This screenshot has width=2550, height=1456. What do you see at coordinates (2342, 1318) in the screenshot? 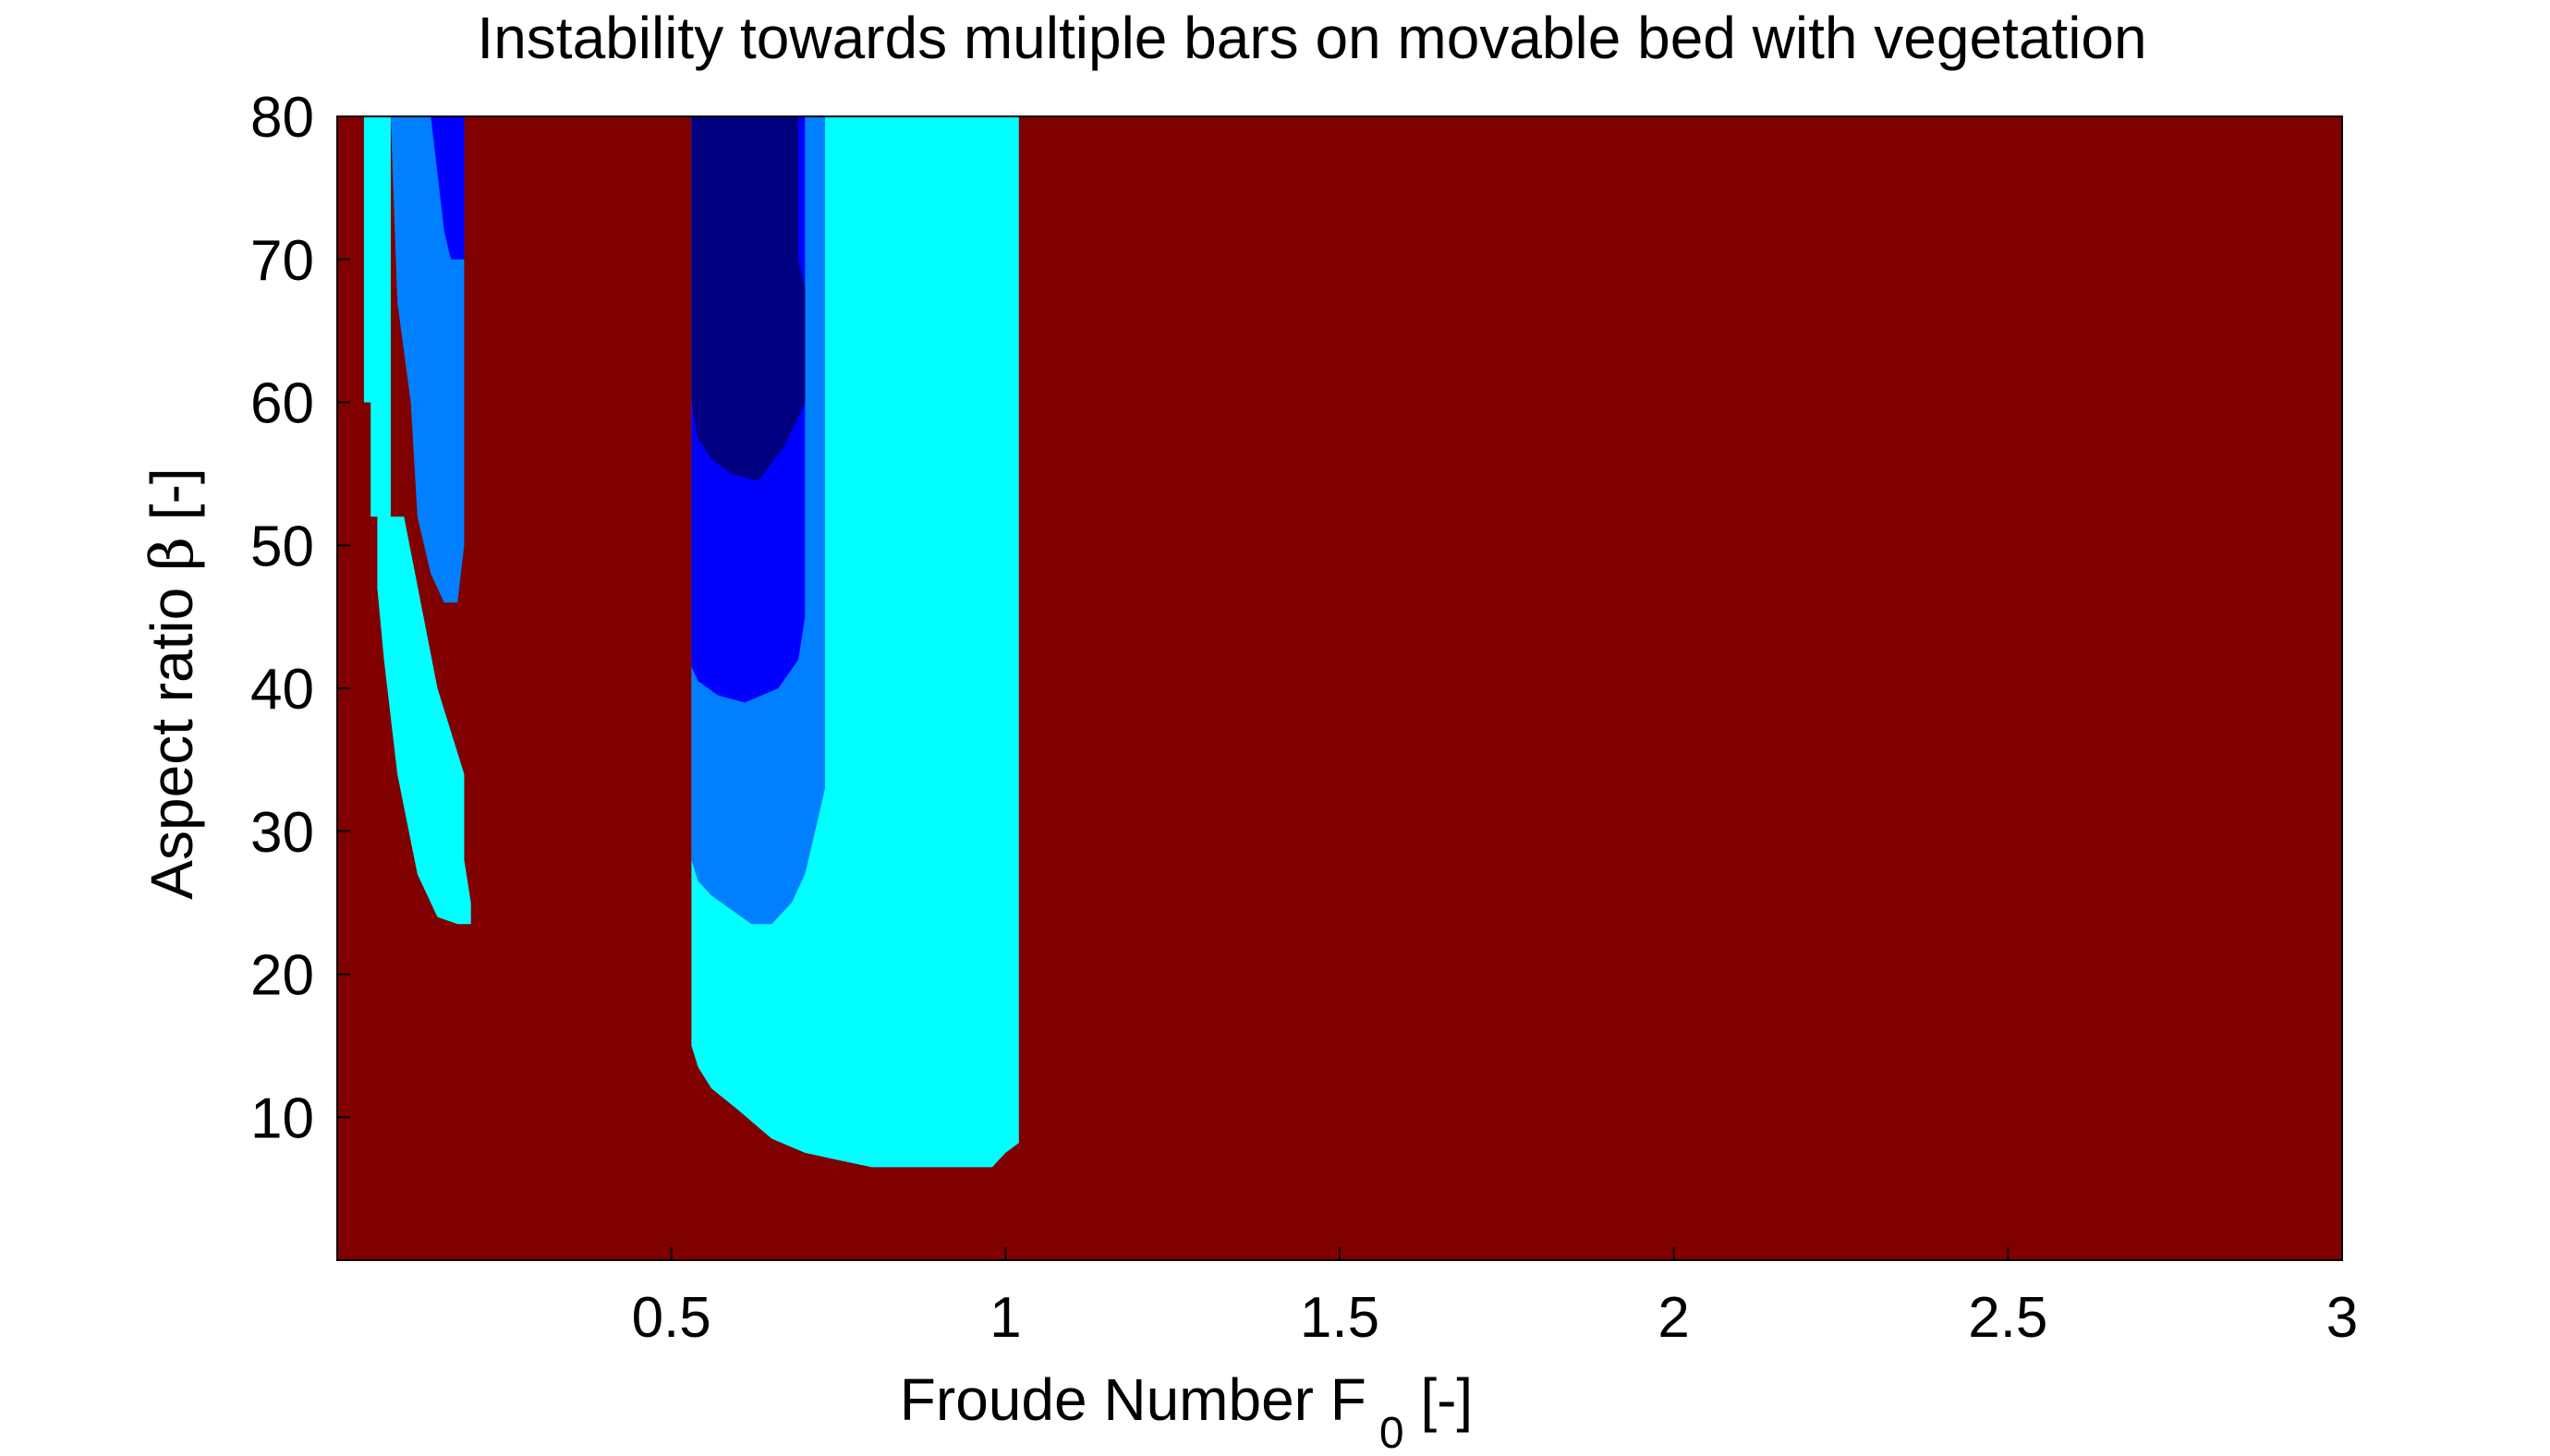
I see `x-tick-label: 3` at bounding box center [2342, 1318].